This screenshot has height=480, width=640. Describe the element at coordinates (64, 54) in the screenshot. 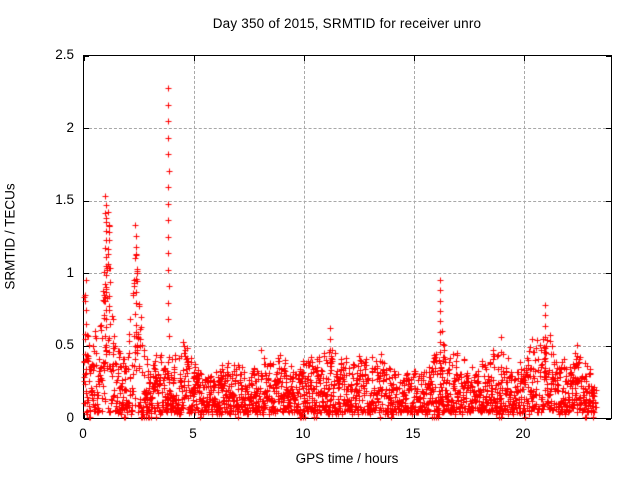

I see `y-tick-label: 2.5` at that location.